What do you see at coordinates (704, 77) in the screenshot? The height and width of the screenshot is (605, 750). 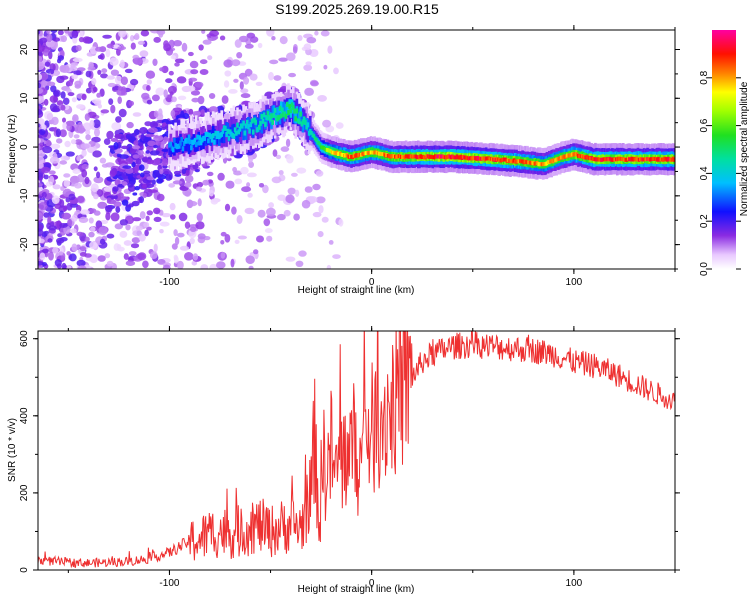 I see `colorbar-tick-label: 0.8` at bounding box center [704, 77].